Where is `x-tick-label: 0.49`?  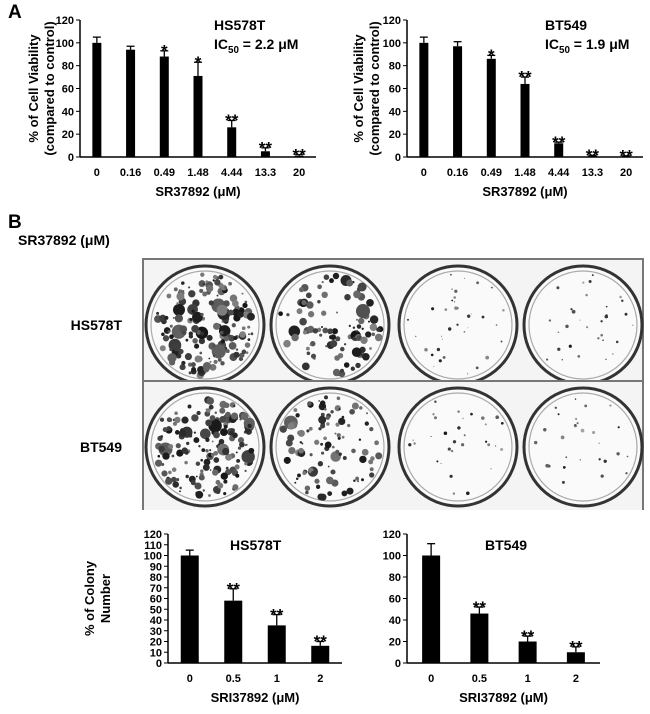
x-tick-label: 0.49 is located at coordinates (164, 173).